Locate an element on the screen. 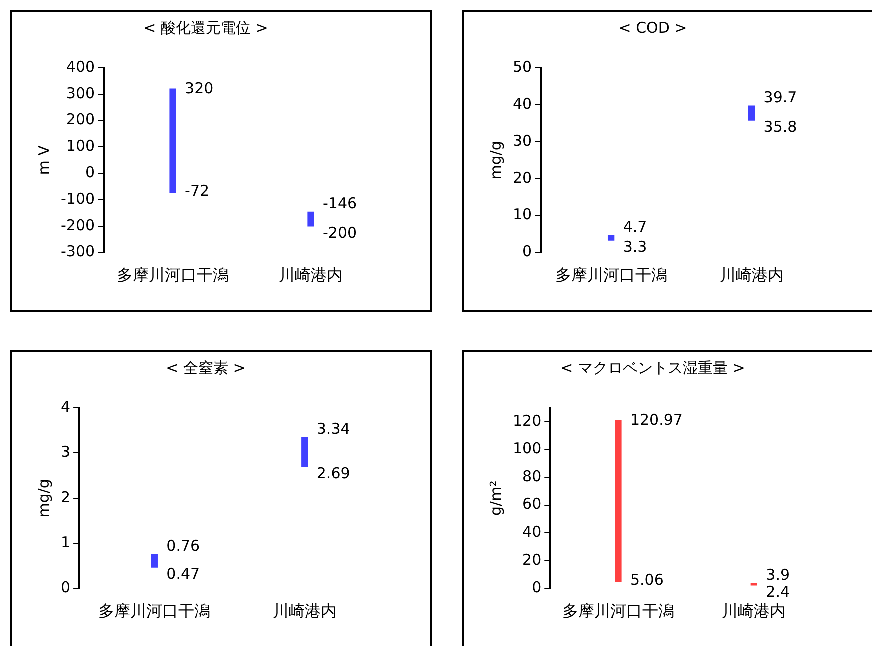  y-tick-label: 120 is located at coordinates (527, 421).